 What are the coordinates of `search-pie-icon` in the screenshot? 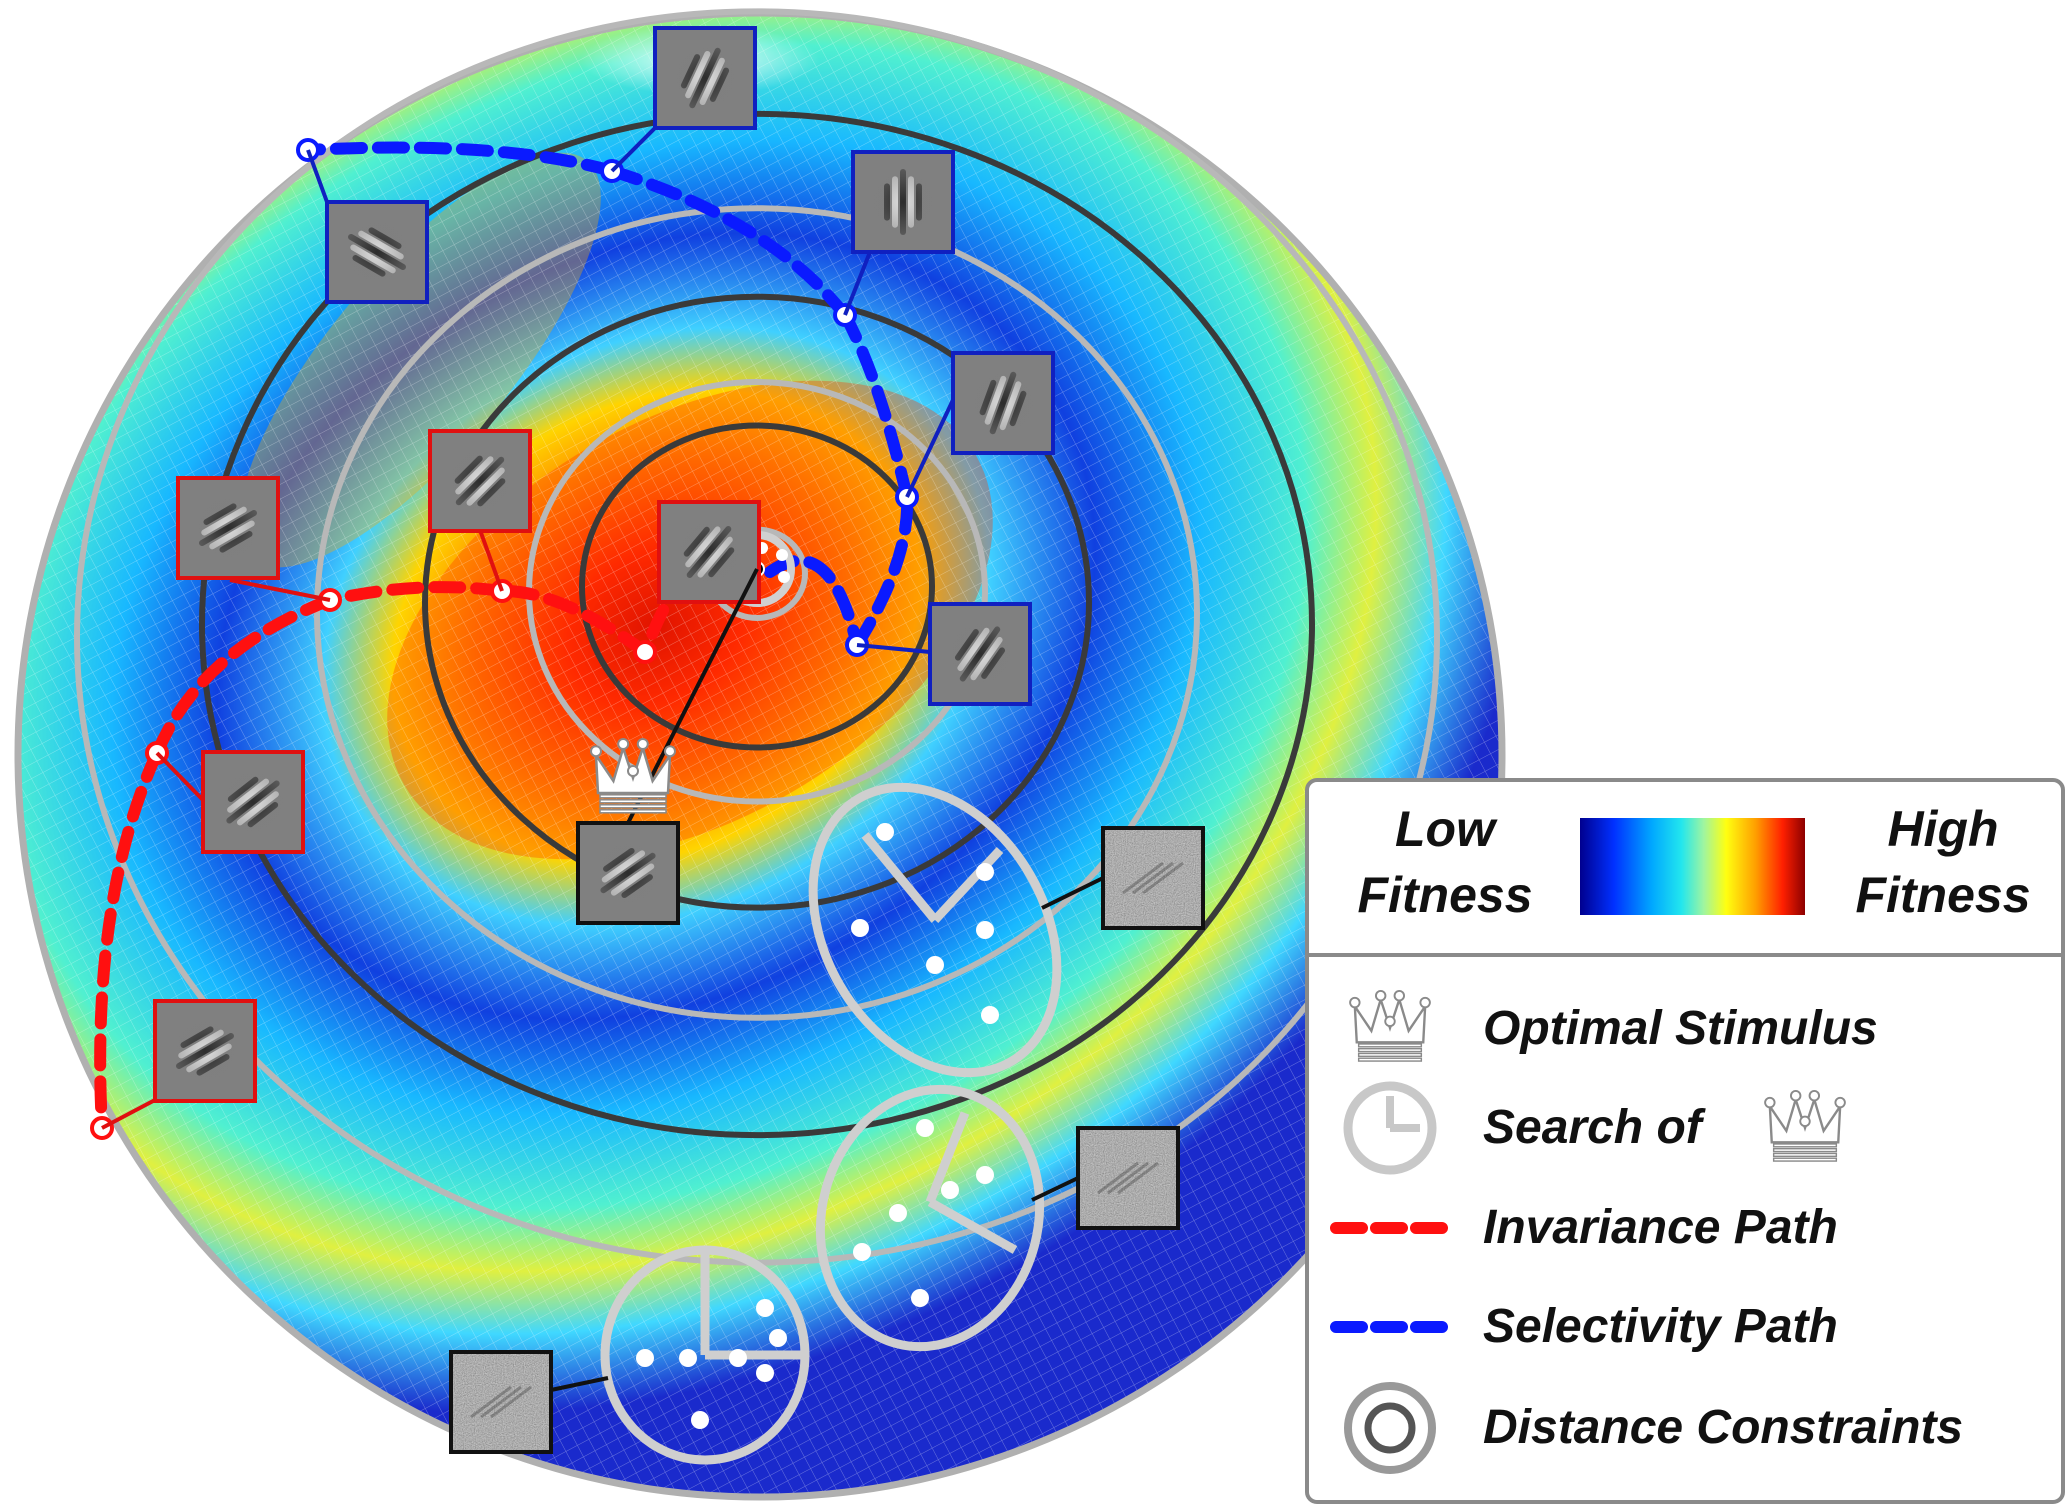 It's located at (1390, 1128).